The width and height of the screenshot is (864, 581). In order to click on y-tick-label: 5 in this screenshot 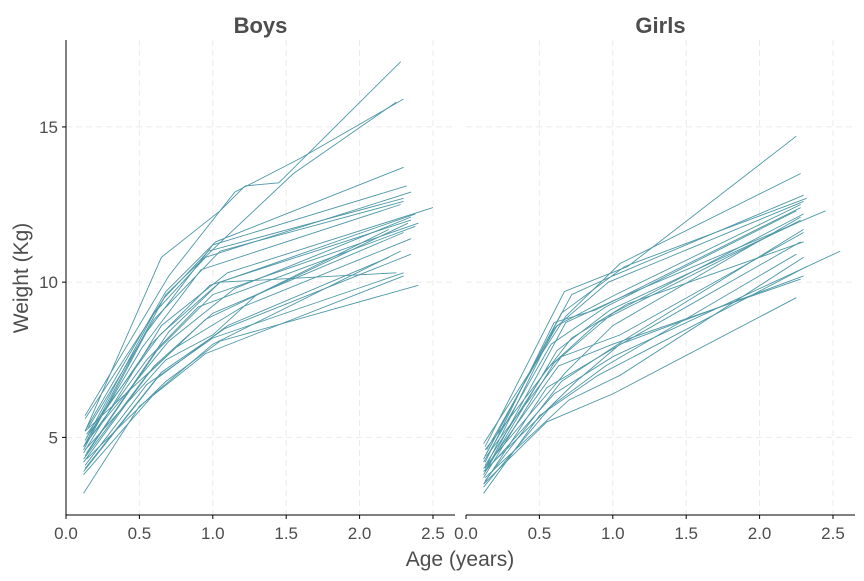, I will do `click(53, 437)`.